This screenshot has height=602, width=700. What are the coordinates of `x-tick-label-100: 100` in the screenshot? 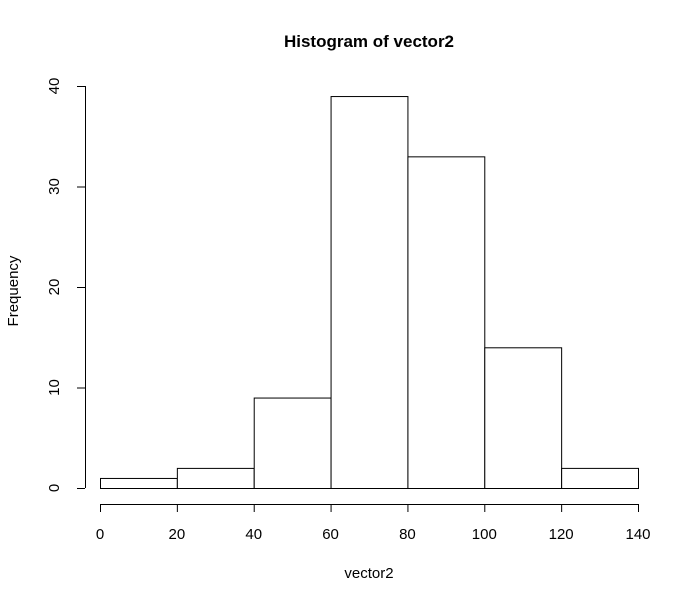 It's located at (484, 534).